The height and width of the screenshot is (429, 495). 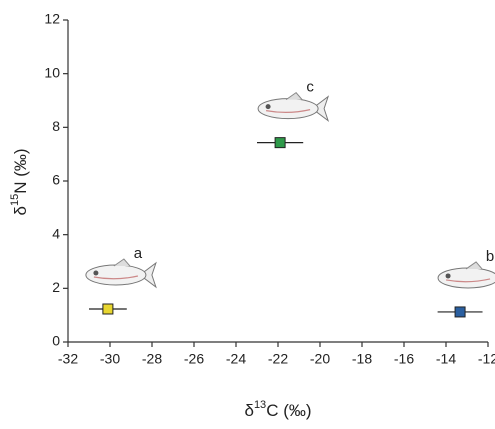 I want to click on x-tick-label: -30, so click(x=110, y=359).